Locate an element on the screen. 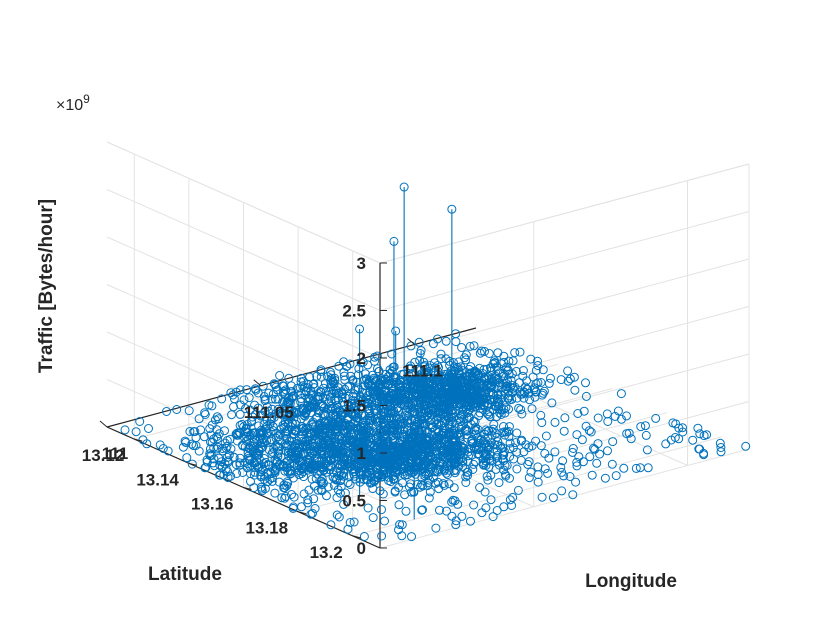  y-tick-label: 13.14 is located at coordinates (157, 479).